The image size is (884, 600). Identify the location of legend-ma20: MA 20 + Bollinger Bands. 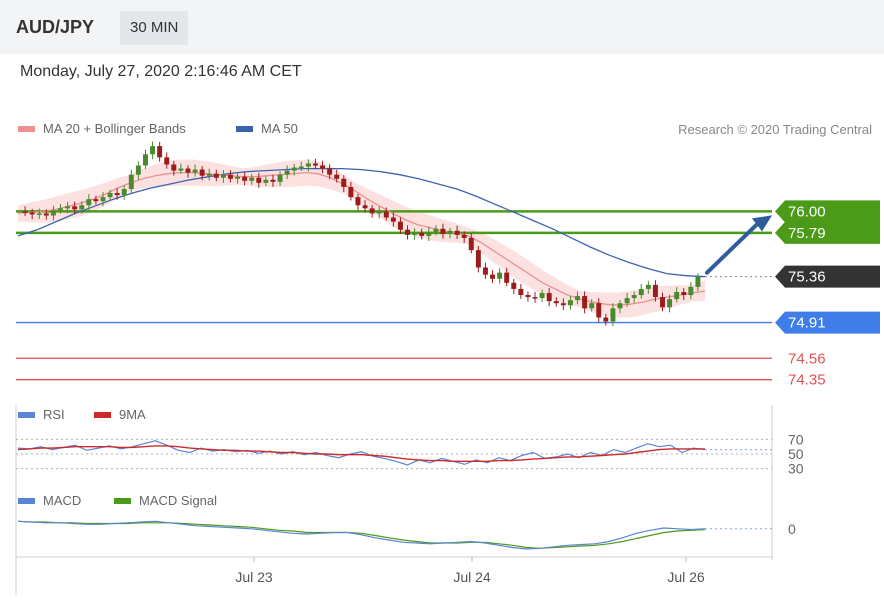
(102, 128).